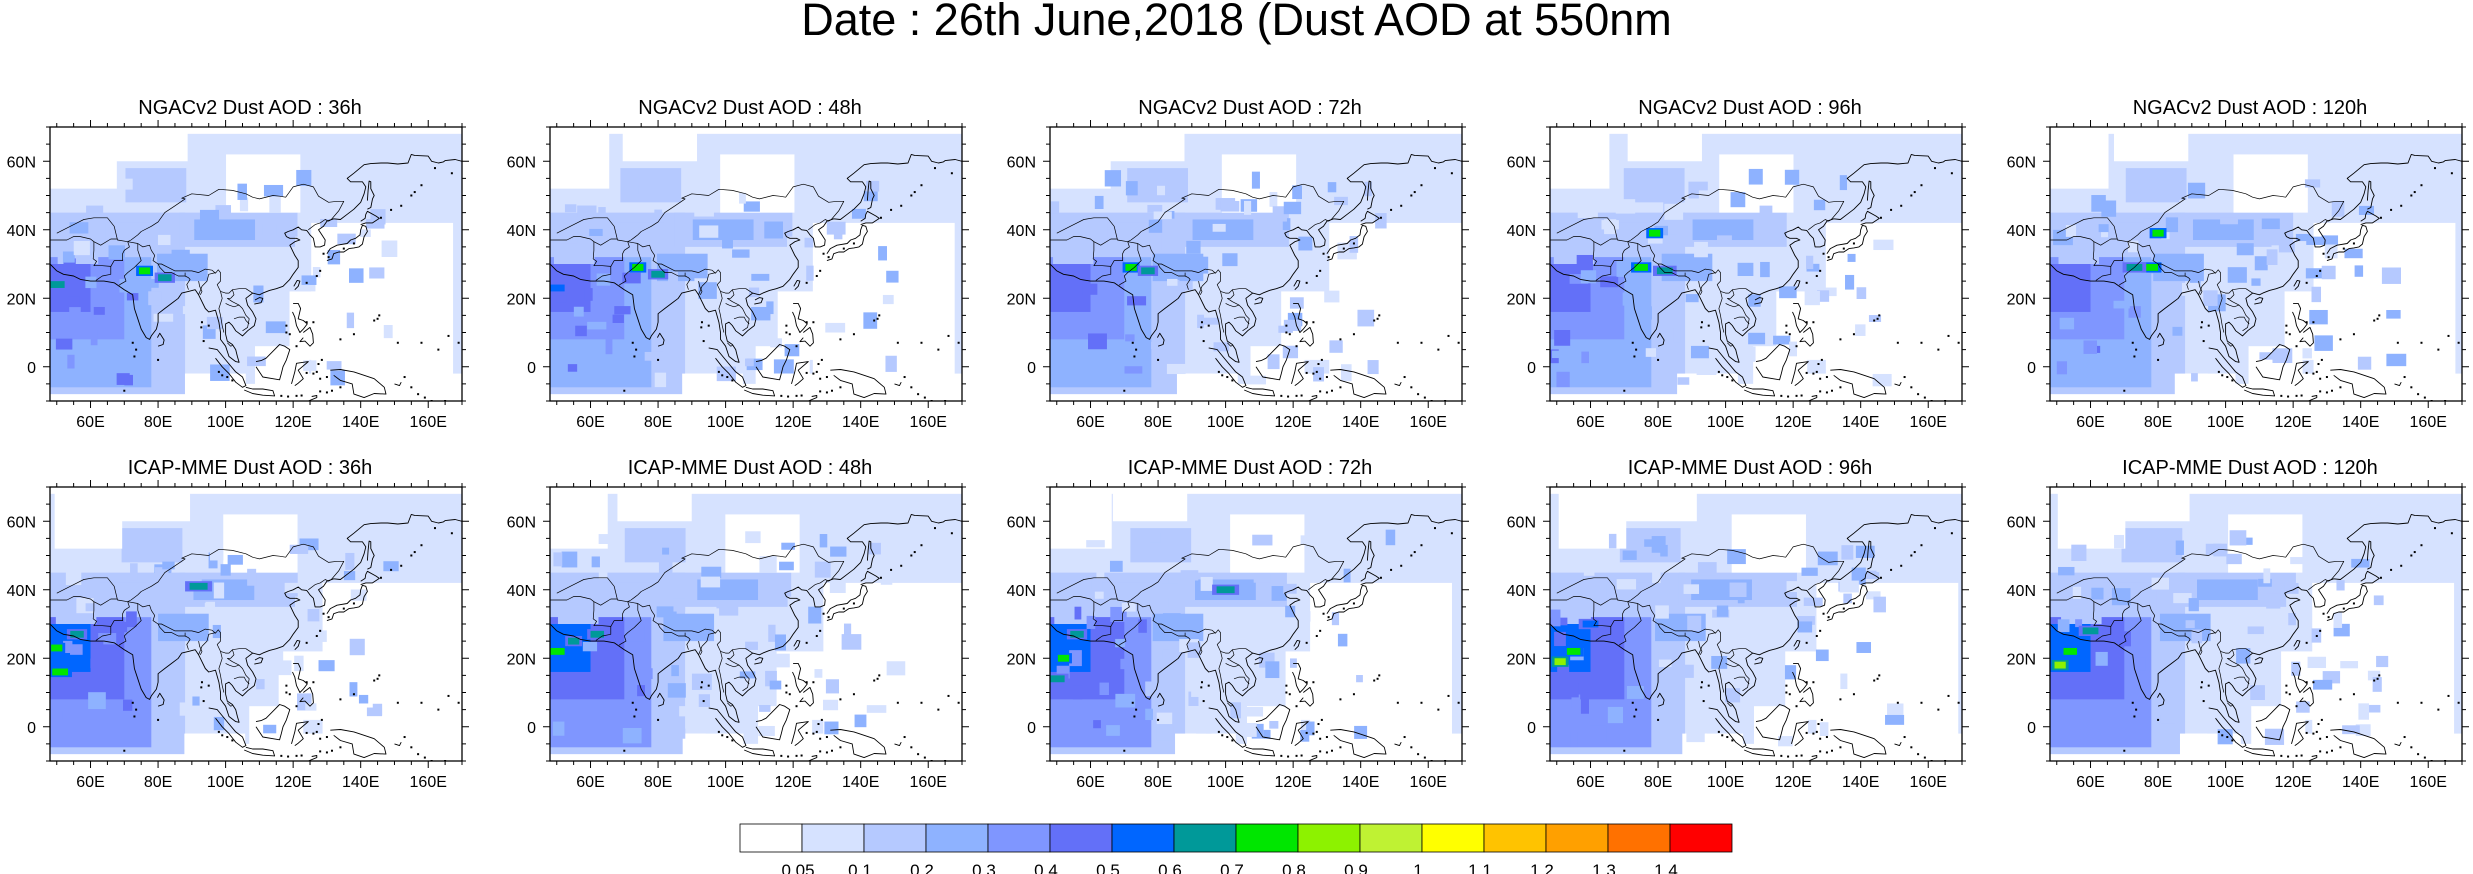 This screenshot has width=2473, height=874. Describe the element at coordinates (249, 108) in the screenshot. I see `panel-title: NGACv2 Dust AOD : 36h` at that location.